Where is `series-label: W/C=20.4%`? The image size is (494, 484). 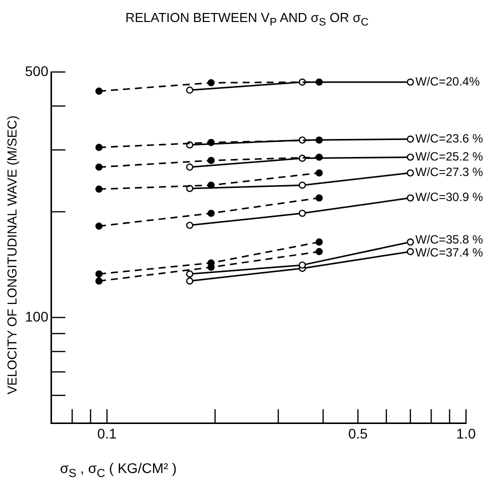 series-label: W/C=20.4% is located at coordinates (447, 81).